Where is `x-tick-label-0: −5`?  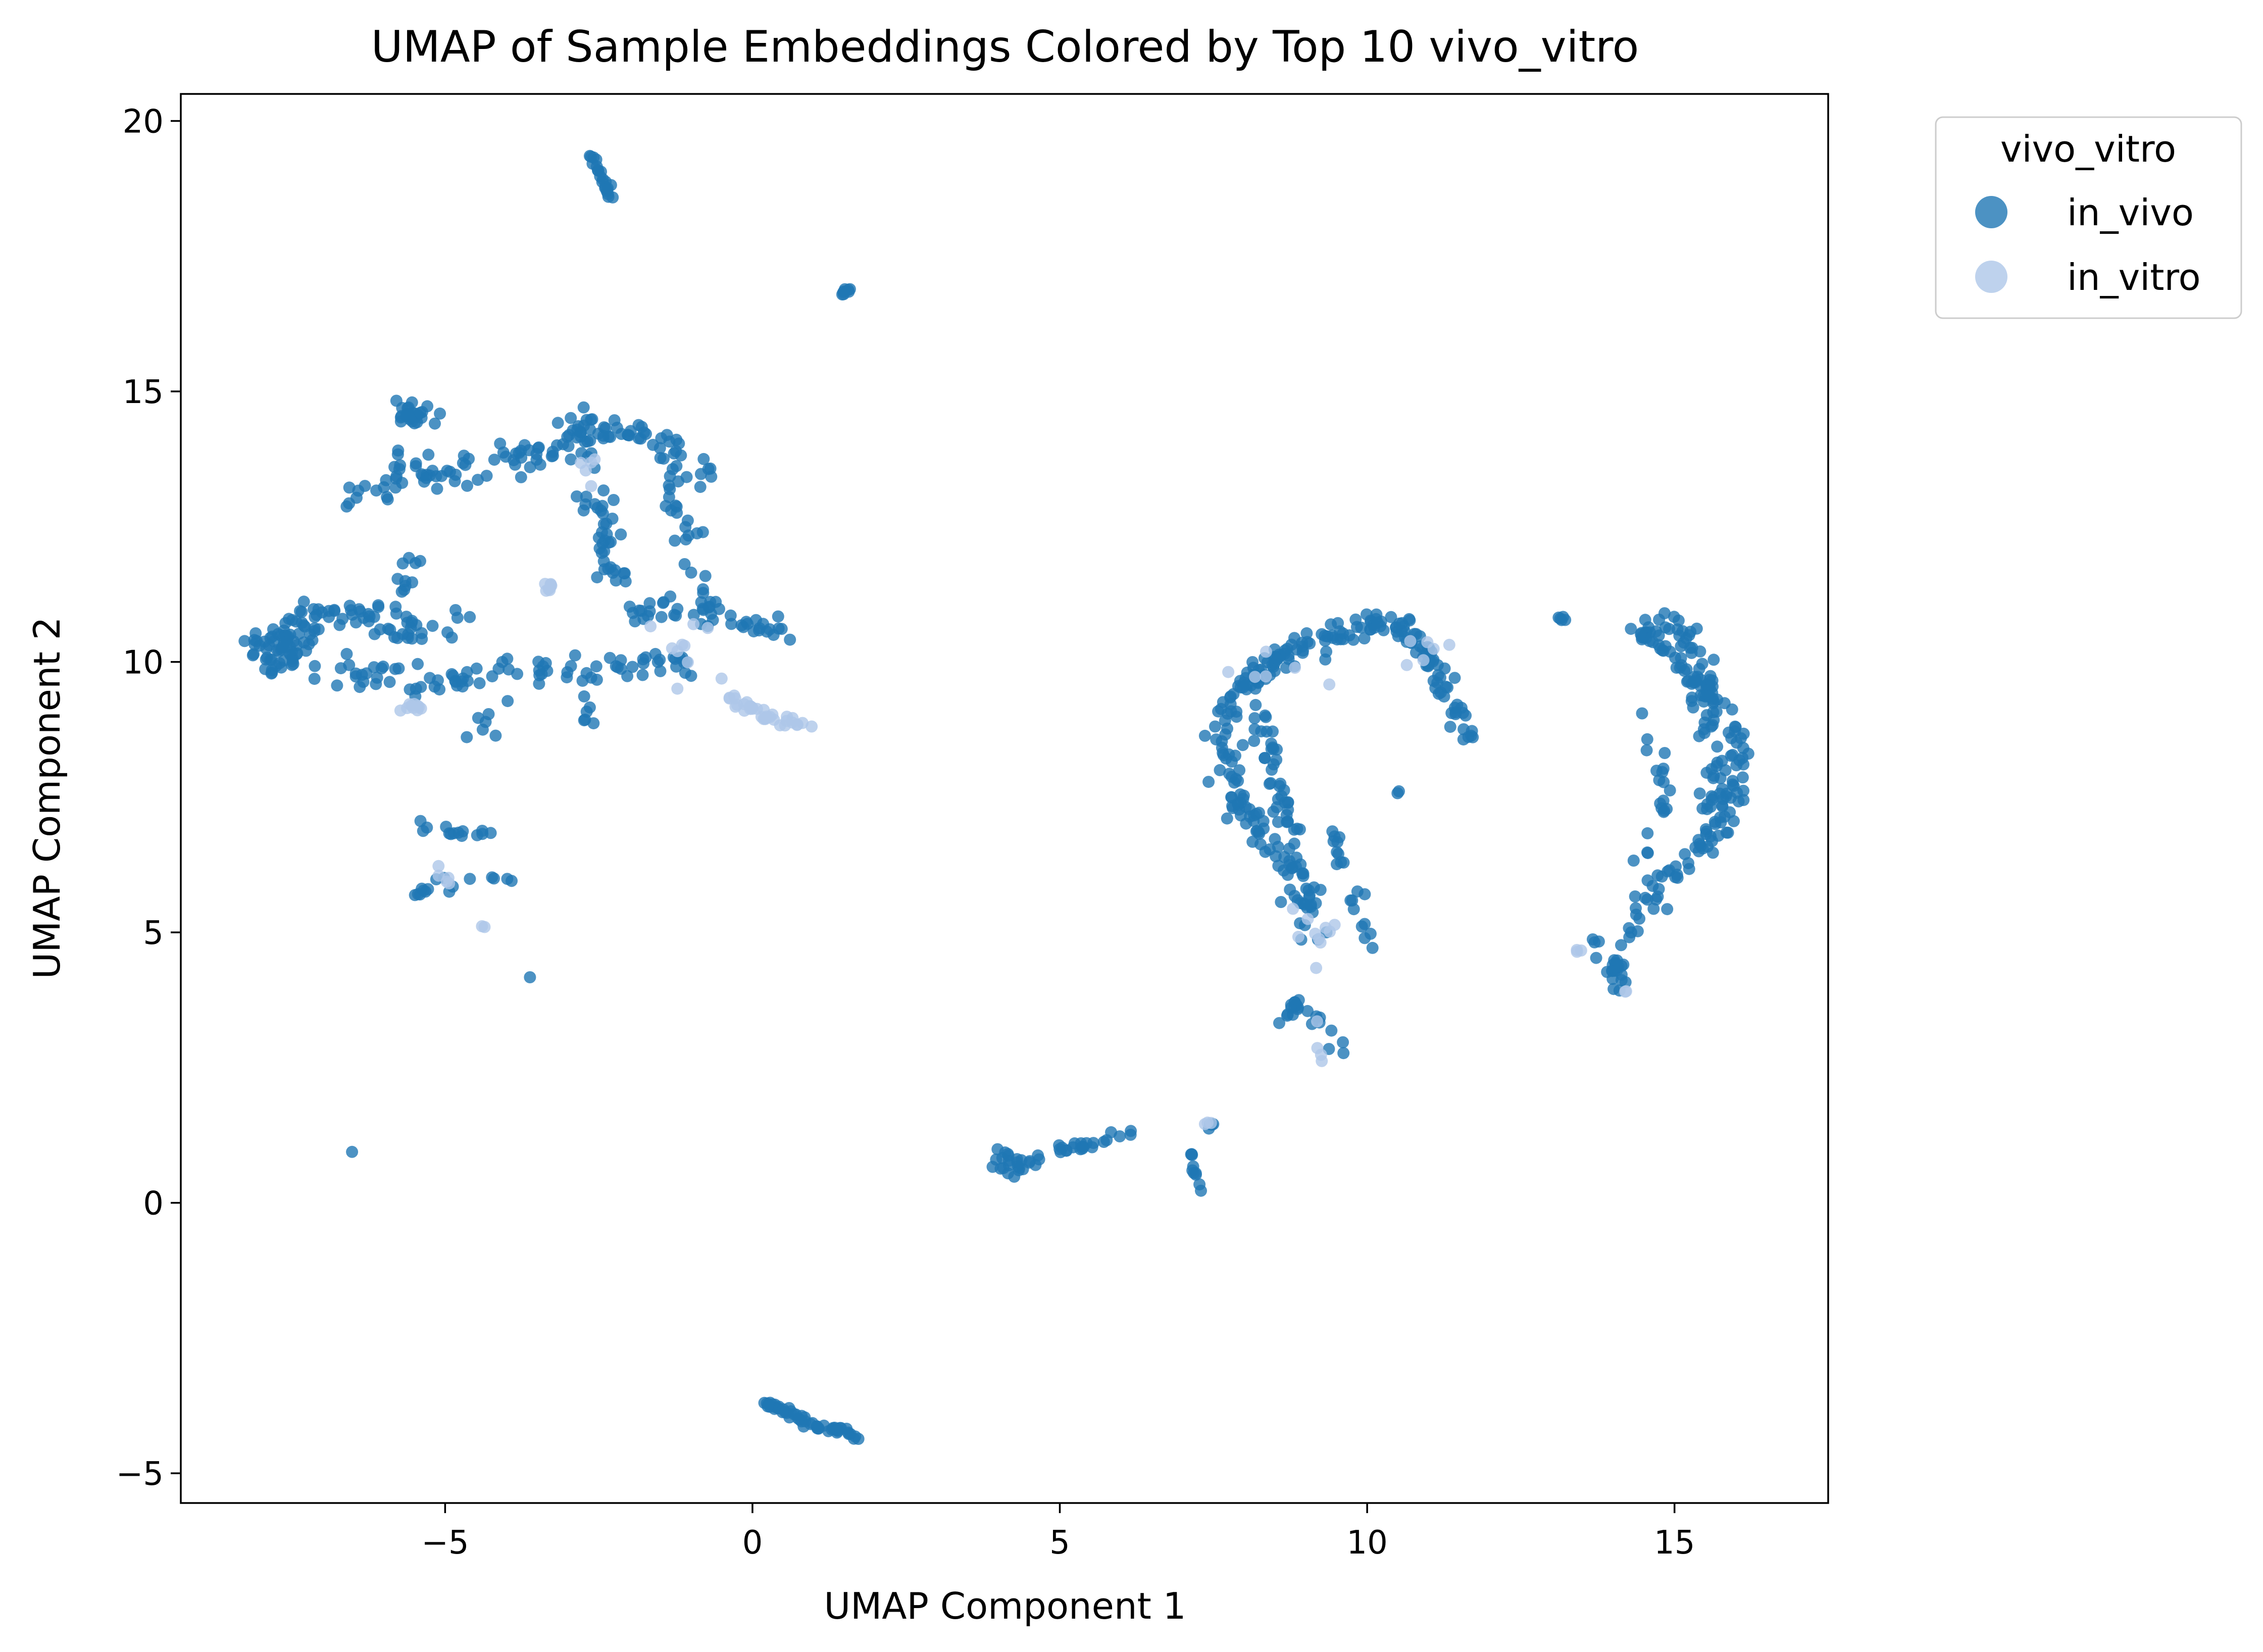 x-tick-label-0: −5 is located at coordinates (445, 1543).